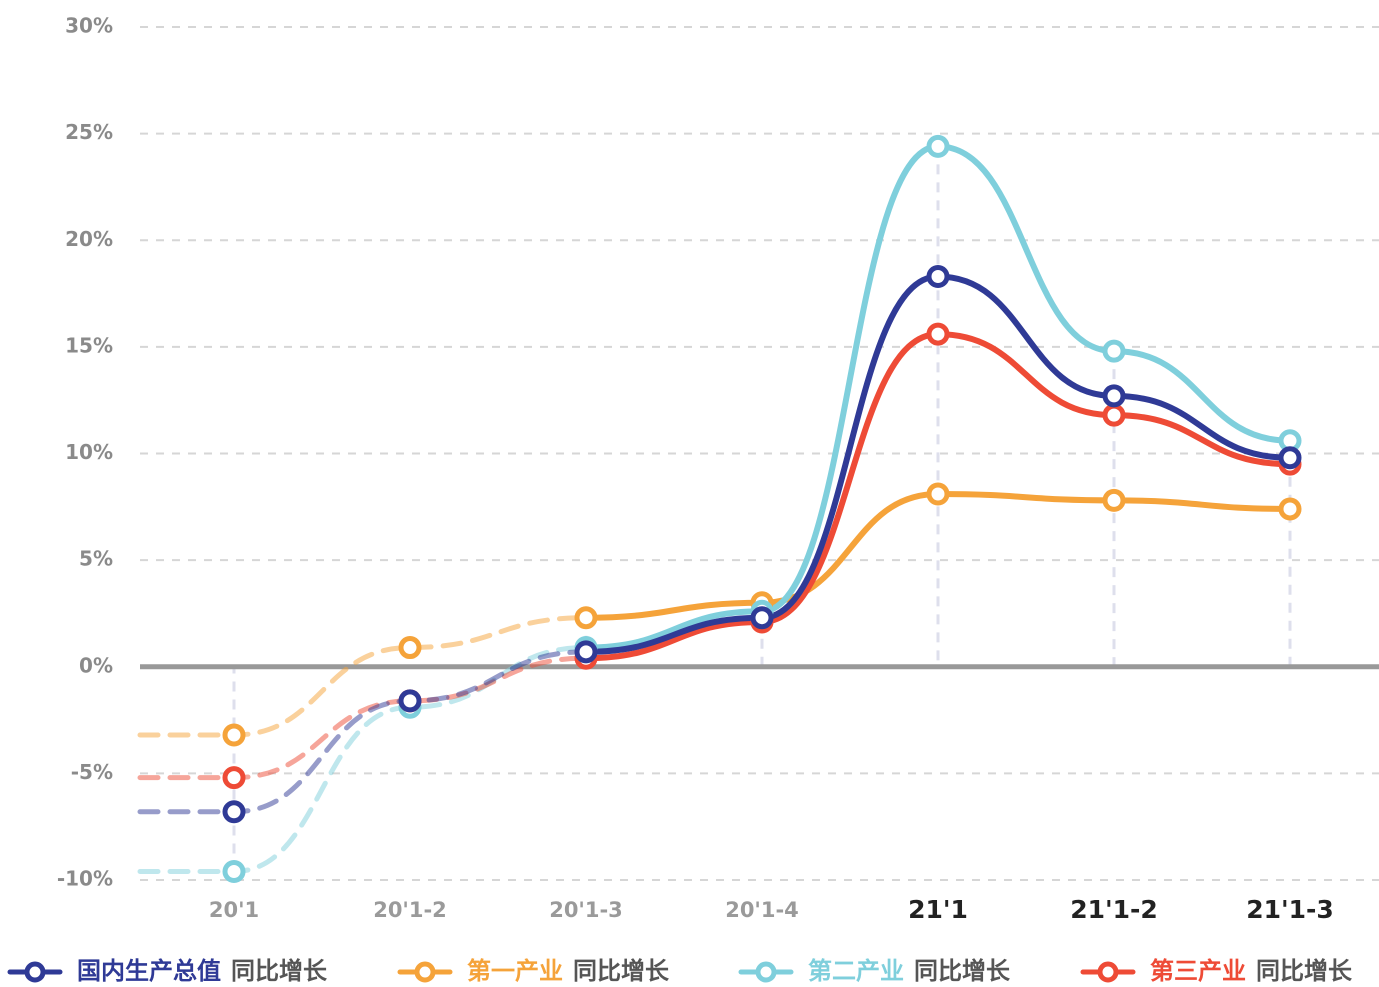 This screenshot has height=987, width=1379. I want to click on legend-name: 国内生产总值, so click(149, 971).